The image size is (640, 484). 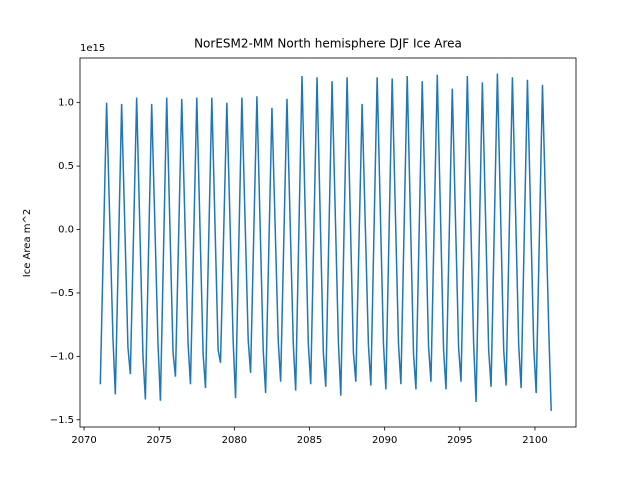 What do you see at coordinates (234, 440) in the screenshot?
I see `x-tick-label: 2080` at bounding box center [234, 440].